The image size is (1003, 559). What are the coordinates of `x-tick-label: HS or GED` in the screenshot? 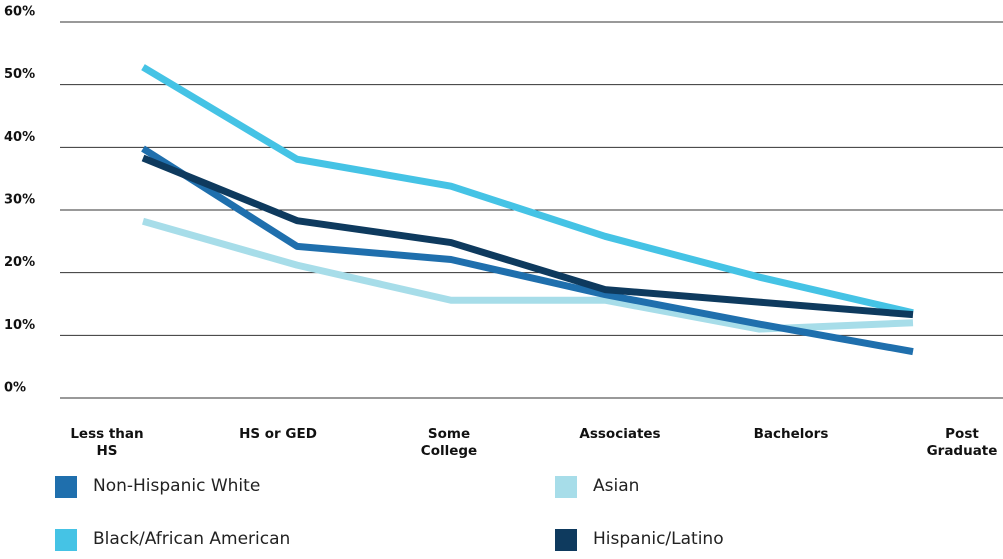 It's located at (278, 434).